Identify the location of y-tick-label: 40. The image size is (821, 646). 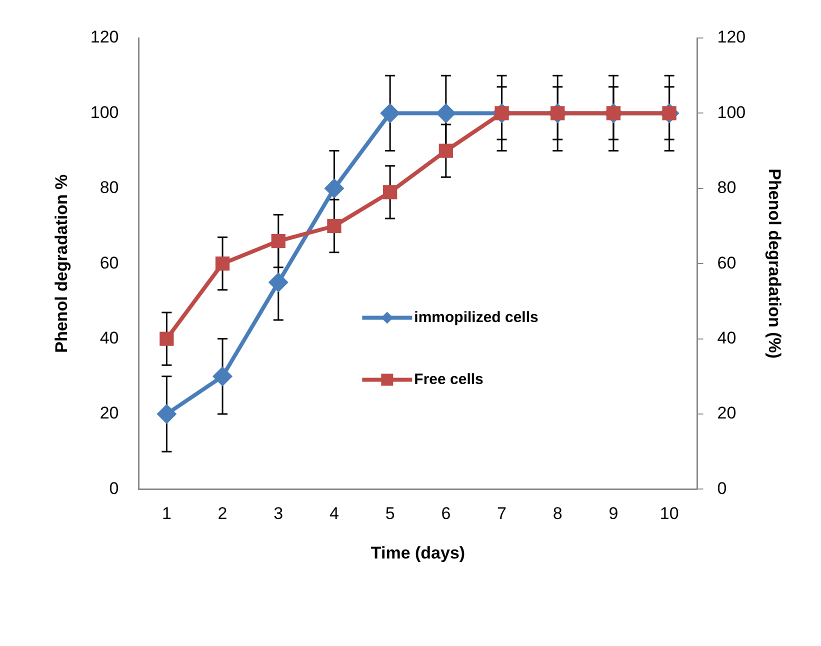
(109, 338).